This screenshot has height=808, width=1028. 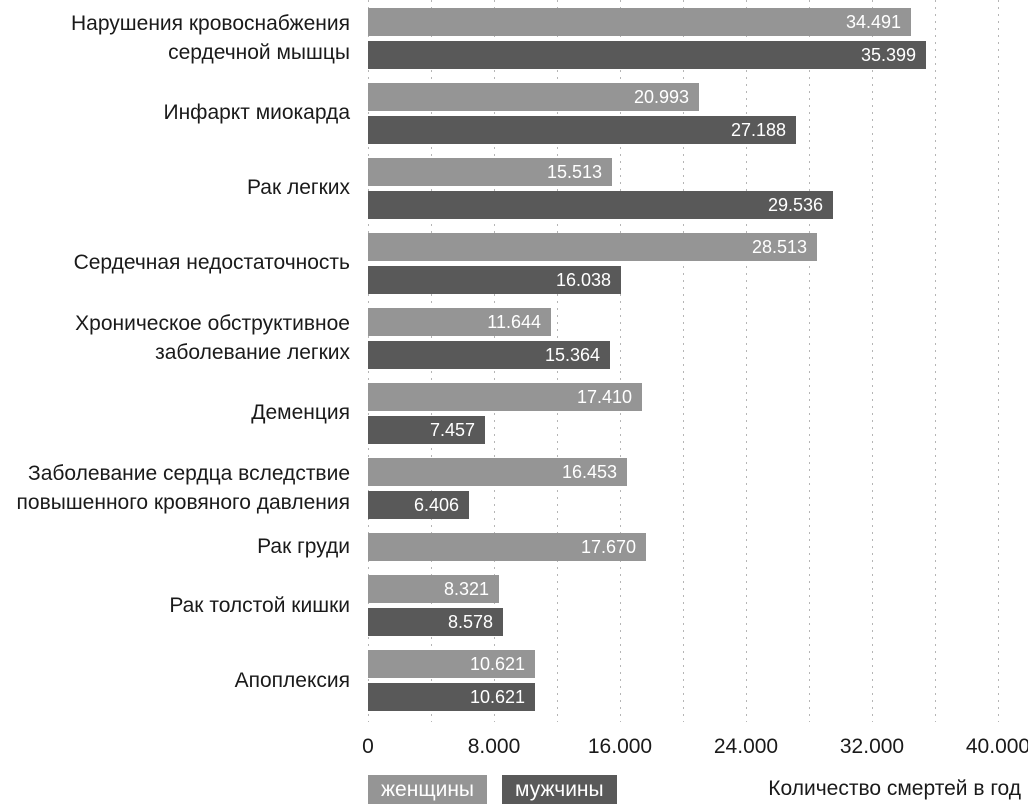 I want to click on bar-men: 27.188, so click(x=582, y=130).